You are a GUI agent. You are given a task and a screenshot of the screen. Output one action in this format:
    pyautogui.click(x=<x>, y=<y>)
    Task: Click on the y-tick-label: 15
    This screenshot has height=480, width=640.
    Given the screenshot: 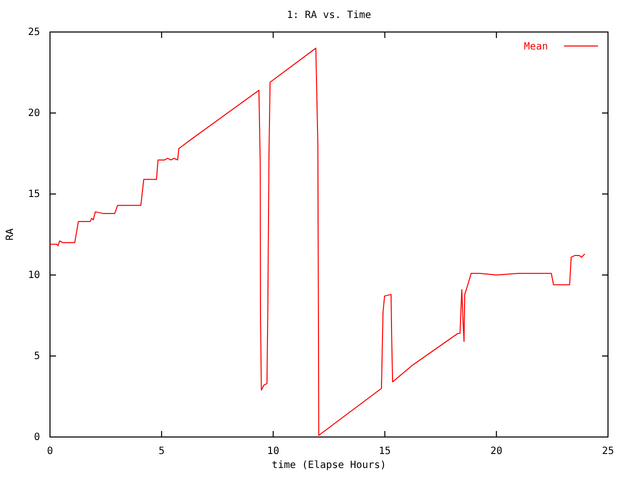 What is the action you would take?
    pyautogui.click(x=34, y=194)
    